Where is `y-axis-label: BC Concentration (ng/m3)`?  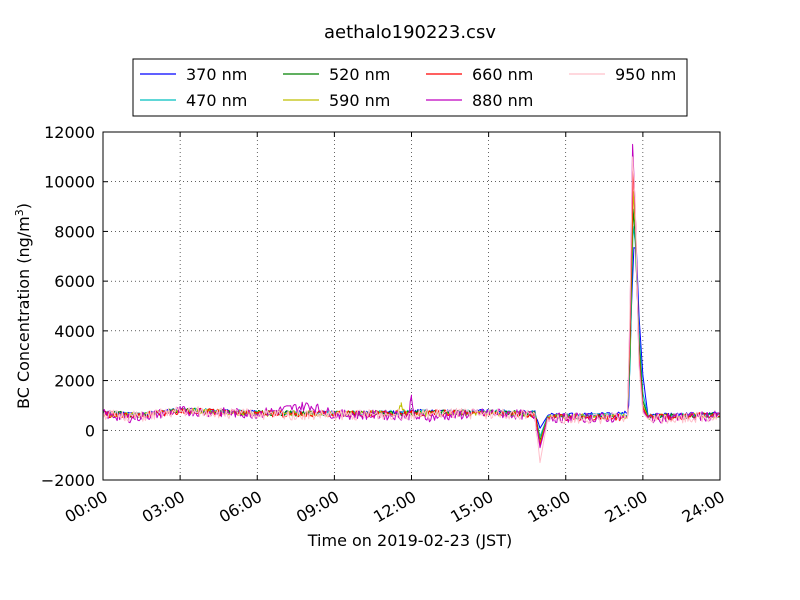
y-axis-label: BC Concentration (ng/m3) is located at coordinates (23, 306).